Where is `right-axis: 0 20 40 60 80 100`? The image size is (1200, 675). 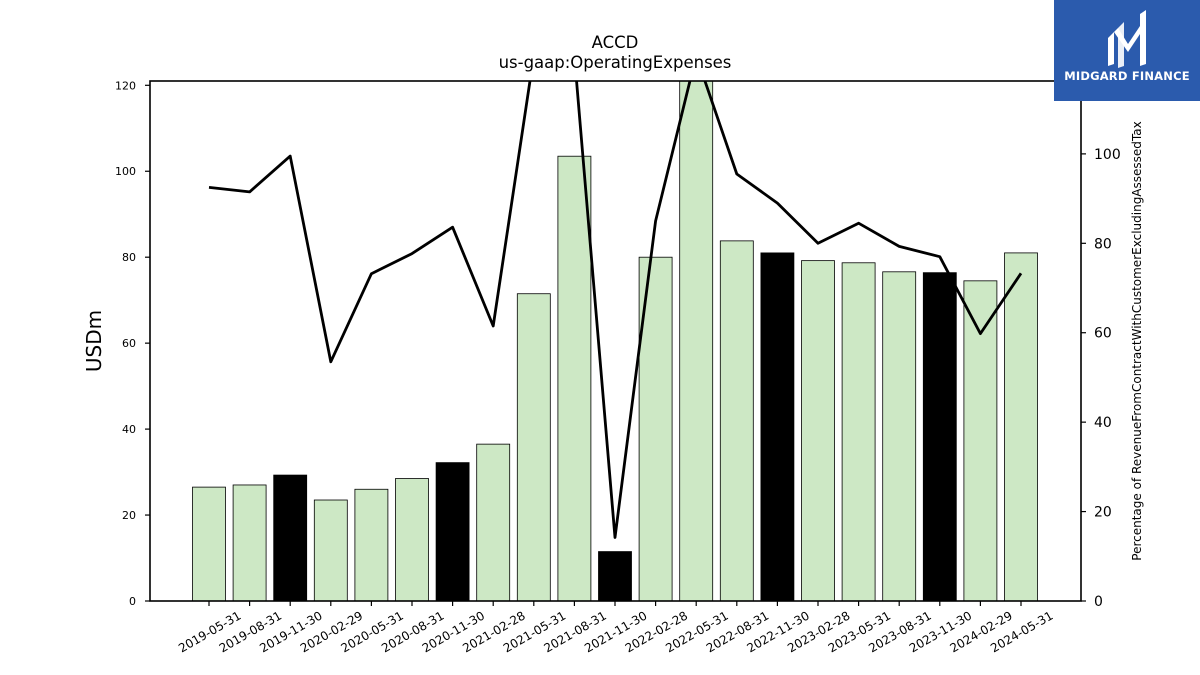 right-axis: 0 20 40 60 80 100 is located at coordinates (1101, 378).